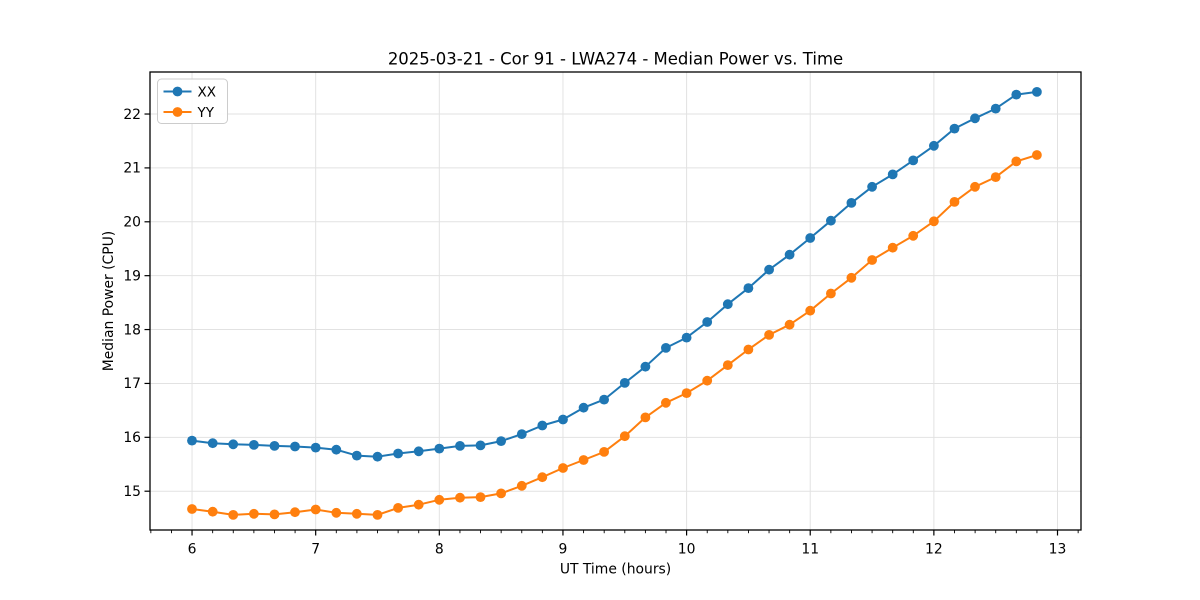  I want to click on x-axis: 6 7 8 9 10 11 12 13, so click(614, 544).